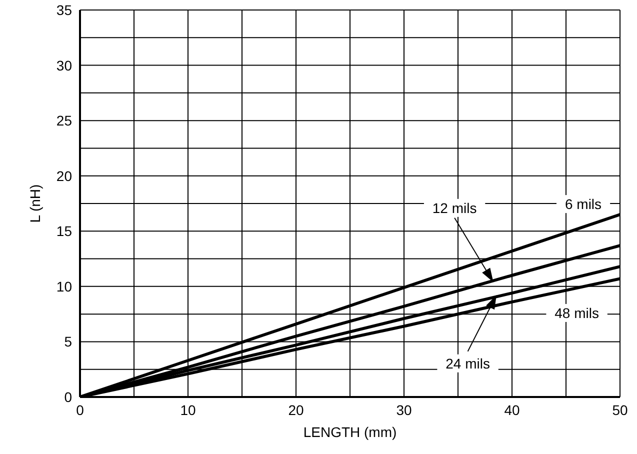 Image resolution: width=637 pixels, height=454 pixels. Describe the element at coordinates (350, 432) in the screenshot. I see `x-axis-title: LENGTH (mm)` at that location.